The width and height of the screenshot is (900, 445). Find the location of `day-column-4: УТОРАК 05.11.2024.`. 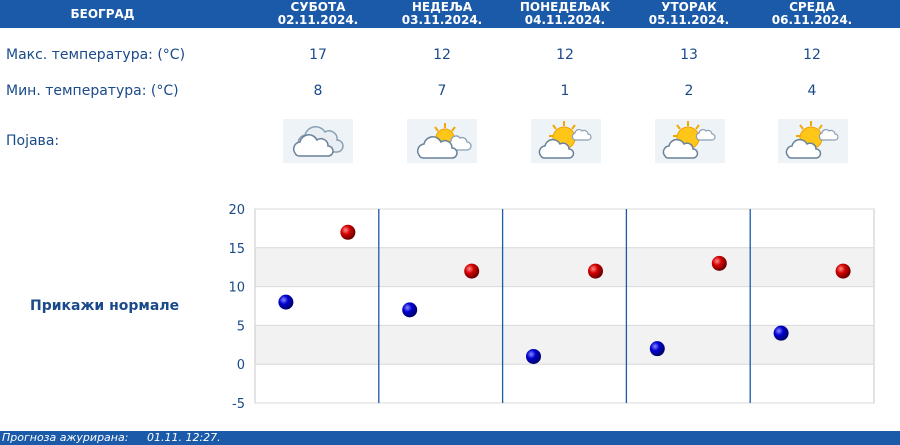

day-column-4: УТОРАК 05.11.2024. is located at coordinates (689, 14).